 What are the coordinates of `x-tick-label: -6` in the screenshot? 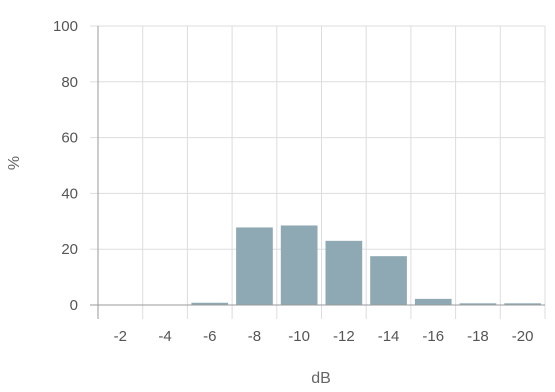 It's located at (209, 336).